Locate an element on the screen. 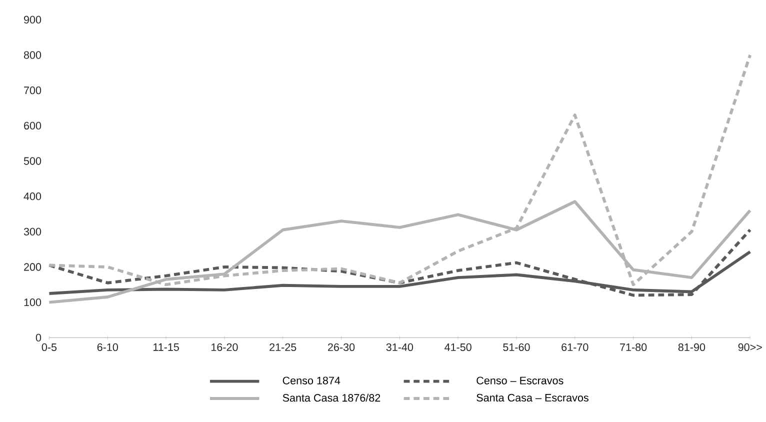 The width and height of the screenshot is (766, 422). x-tick-label: 41-50 is located at coordinates (458, 347).